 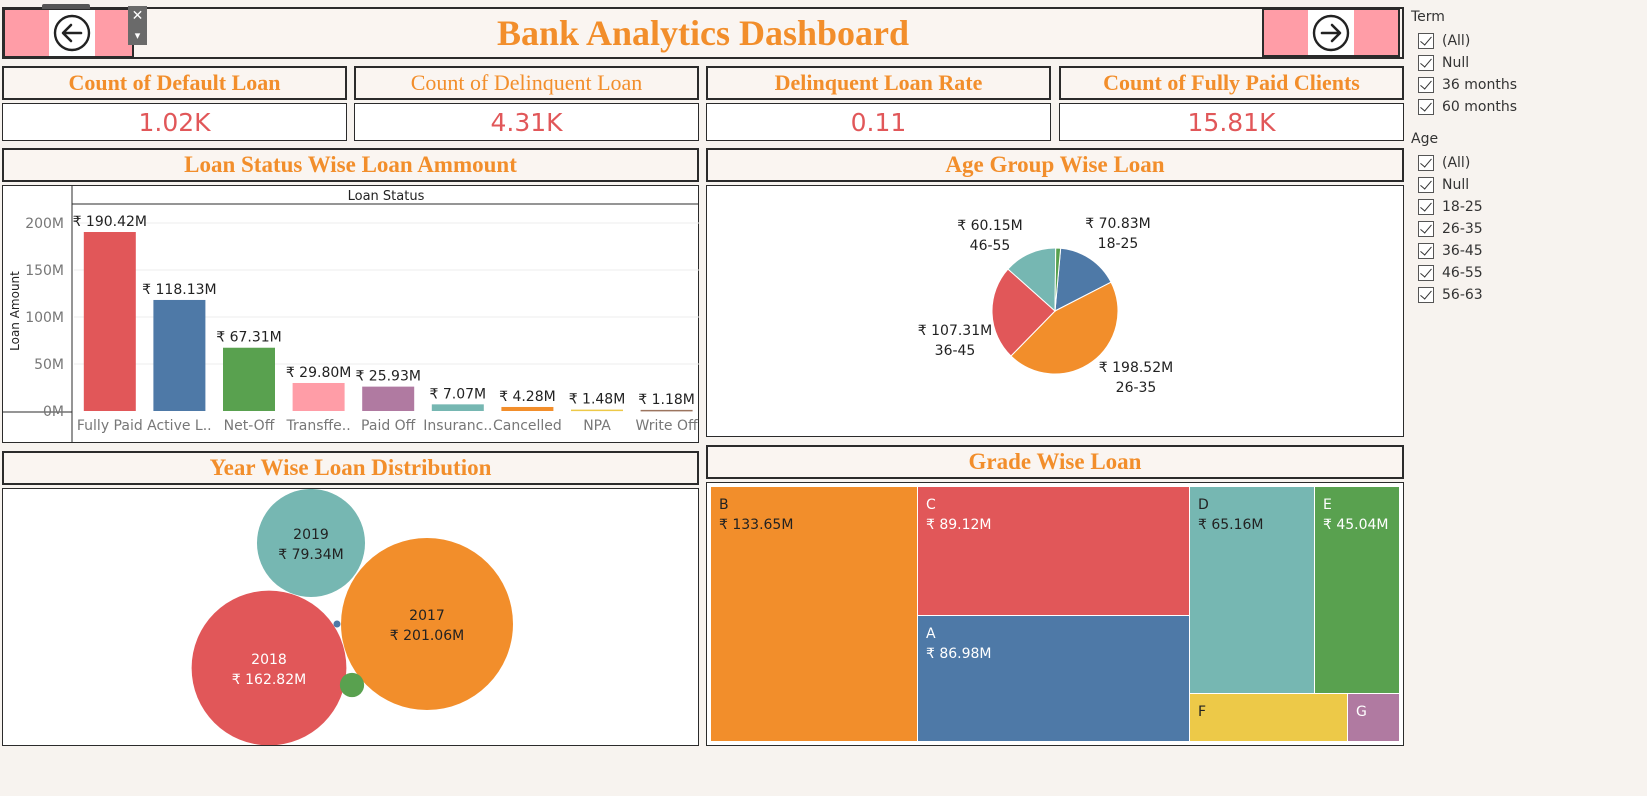 What do you see at coordinates (954, 331) in the screenshot?
I see `pie-value-label: ₹ 107.31M` at bounding box center [954, 331].